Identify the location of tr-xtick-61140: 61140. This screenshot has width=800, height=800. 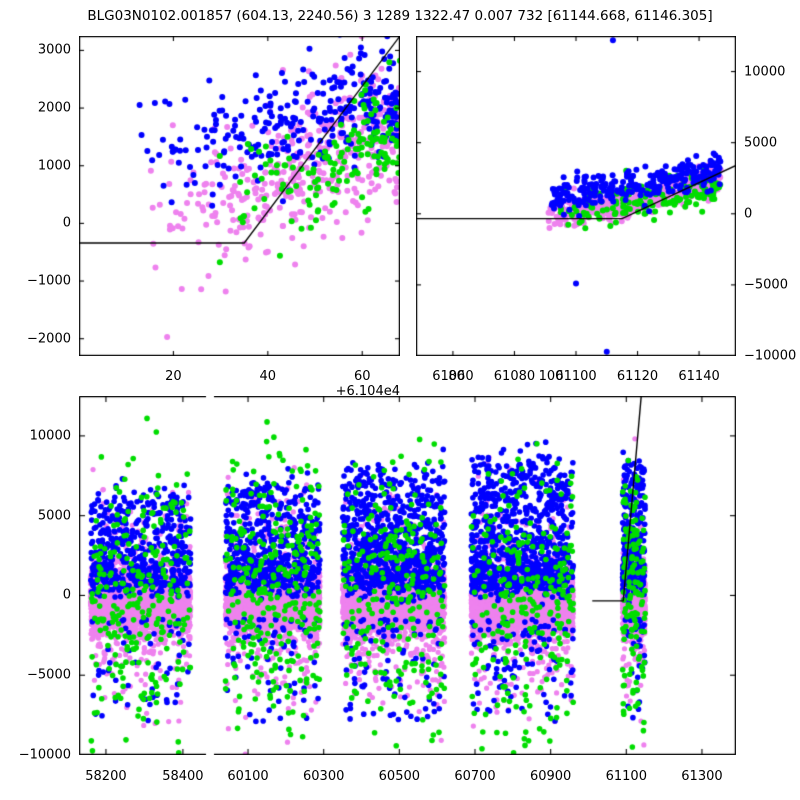
(699, 376).